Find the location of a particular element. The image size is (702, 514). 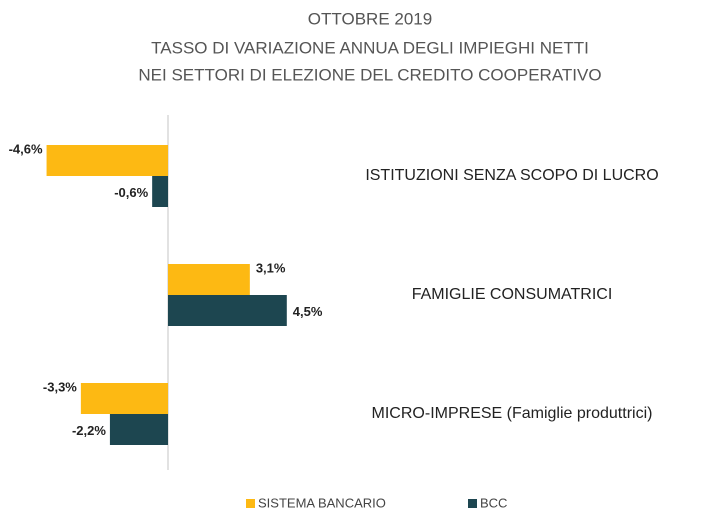

value-label: -2,2% is located at coordinates (89, 430).